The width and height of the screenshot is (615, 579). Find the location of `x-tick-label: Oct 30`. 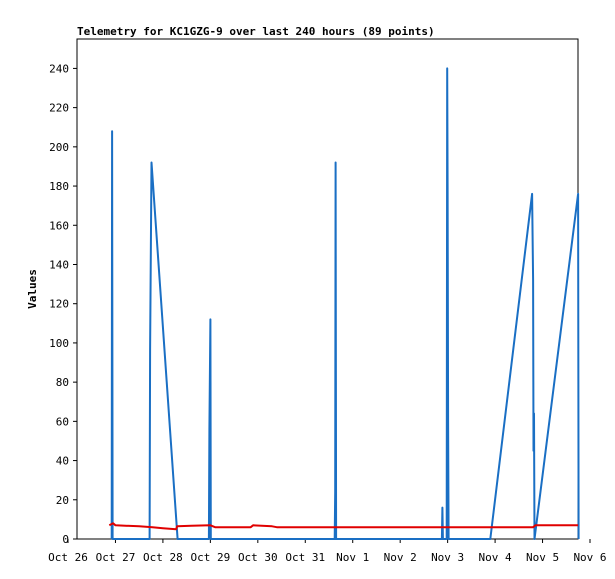

x-tick-label: Oct 30 is located at coordinates (258, 557).